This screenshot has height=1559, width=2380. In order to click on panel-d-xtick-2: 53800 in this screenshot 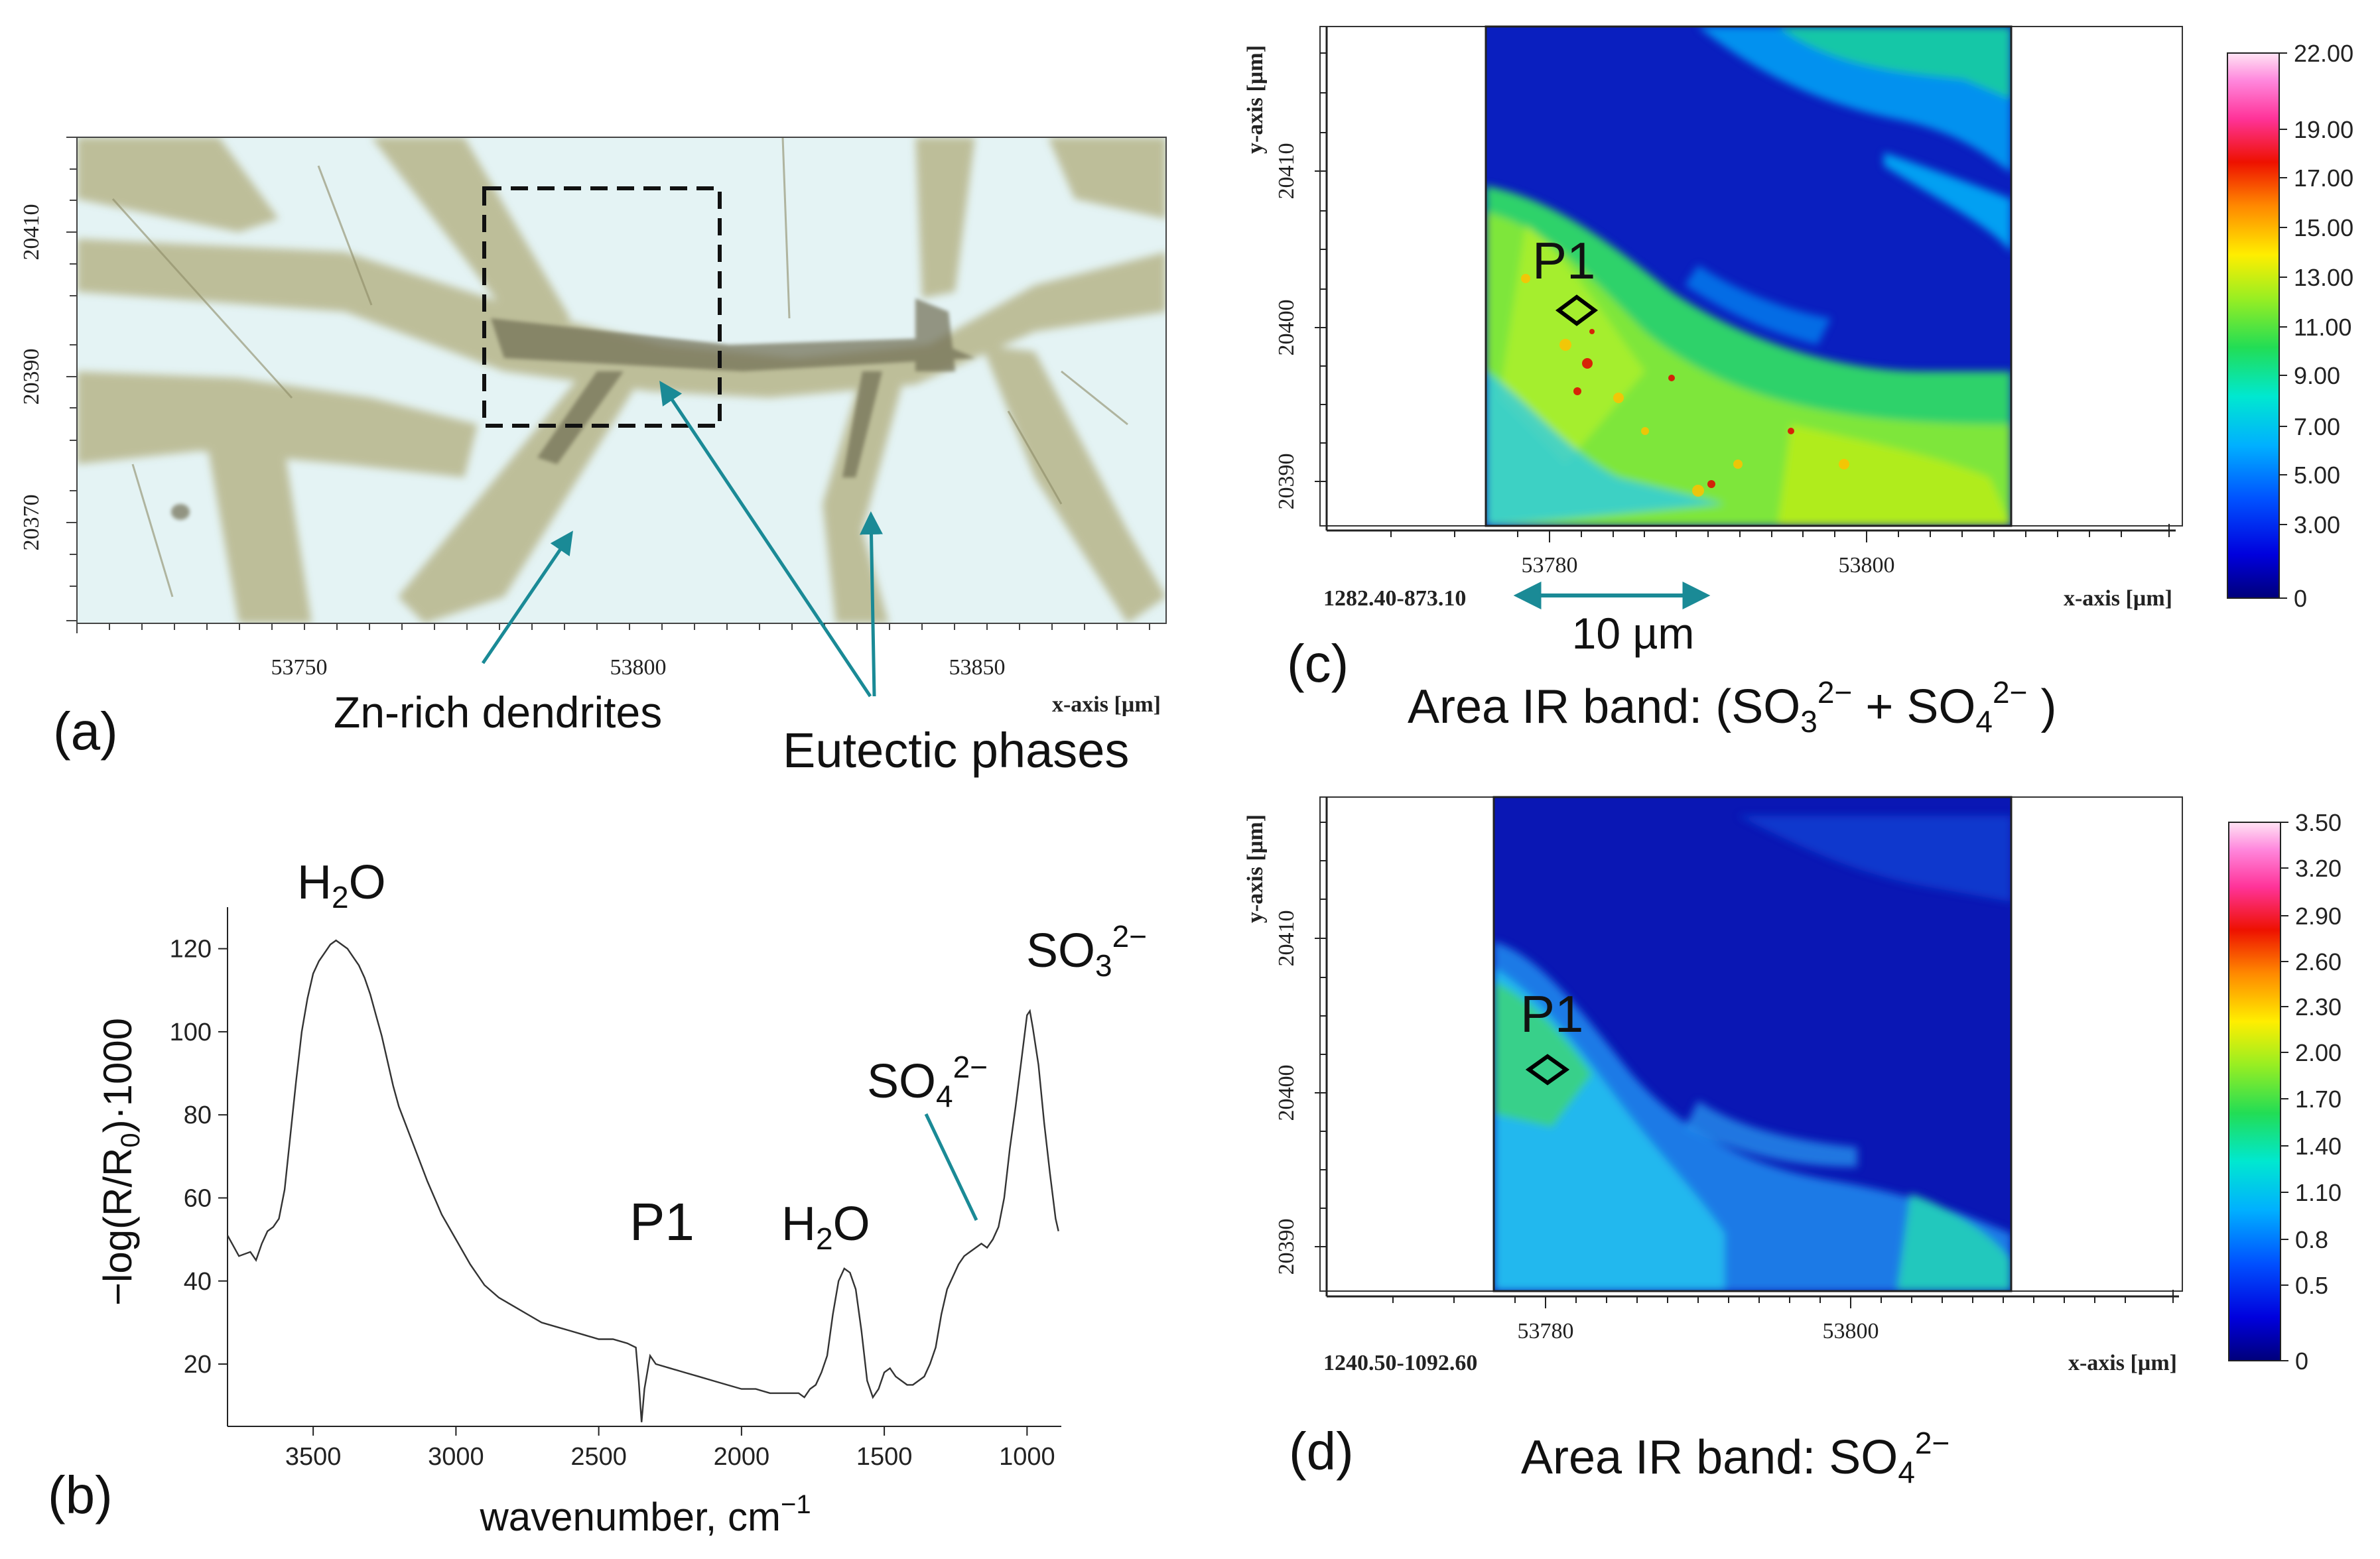, I will do `click(1851, 1331)`.